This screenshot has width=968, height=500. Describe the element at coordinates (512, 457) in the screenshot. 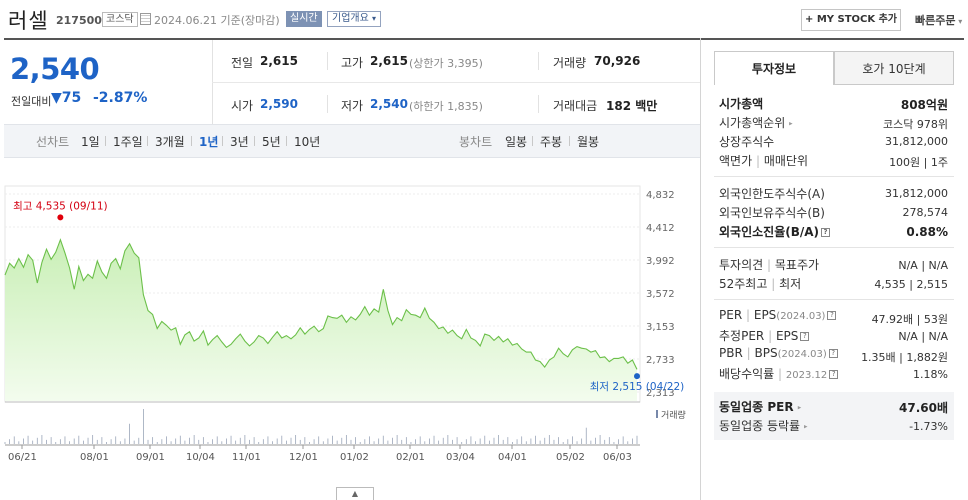

I see `x-tick-label: 04/01` at that location.